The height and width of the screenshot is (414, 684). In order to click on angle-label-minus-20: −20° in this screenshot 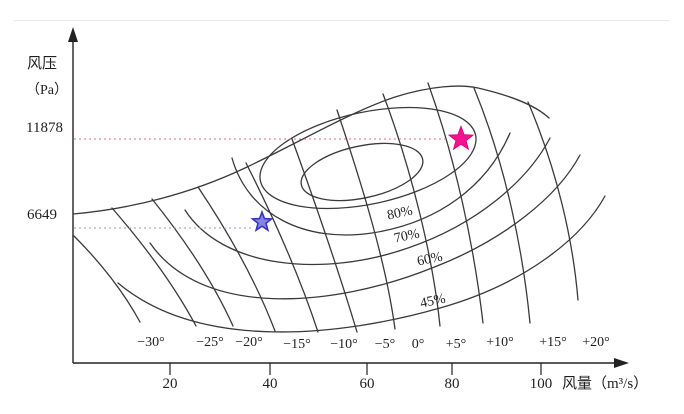, I will do `click(249, 342)`.